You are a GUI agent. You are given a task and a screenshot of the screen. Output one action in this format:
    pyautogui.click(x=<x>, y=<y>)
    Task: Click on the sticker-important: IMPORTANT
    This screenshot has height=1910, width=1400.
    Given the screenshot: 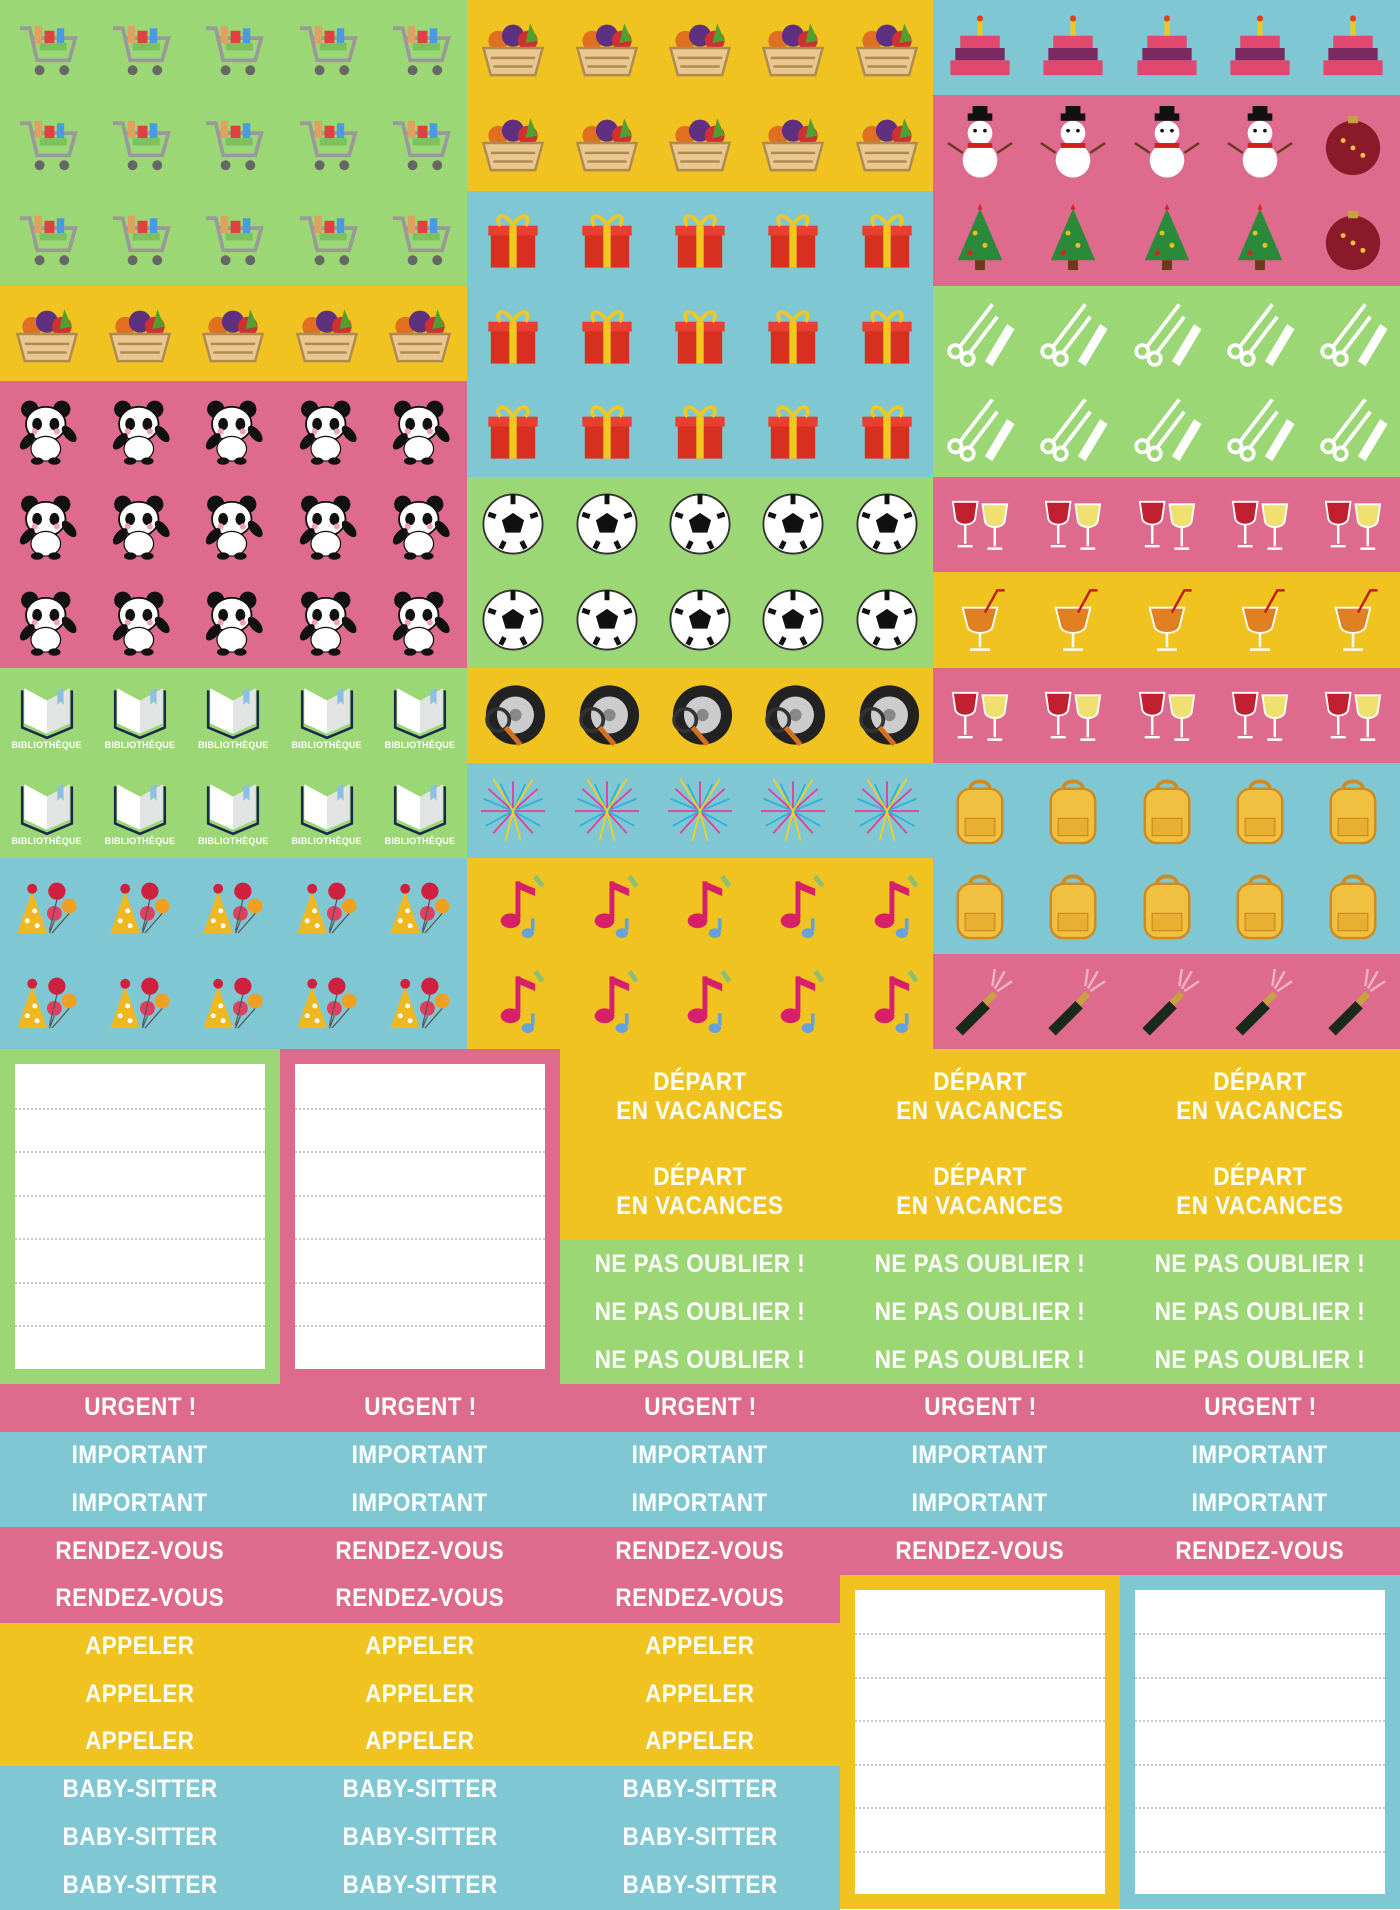 What is the action you would take?
    pyautogui.click(x=140, y=1503)
    